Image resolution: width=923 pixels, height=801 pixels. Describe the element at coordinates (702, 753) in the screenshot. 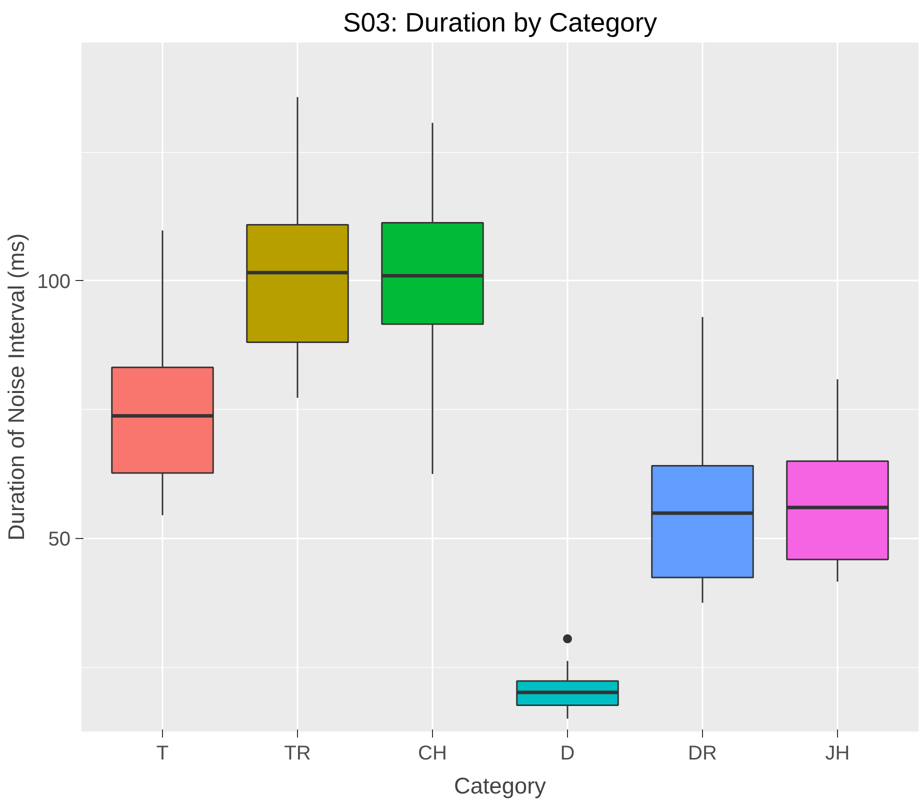

I see `x-tick-label: DR` at that location.